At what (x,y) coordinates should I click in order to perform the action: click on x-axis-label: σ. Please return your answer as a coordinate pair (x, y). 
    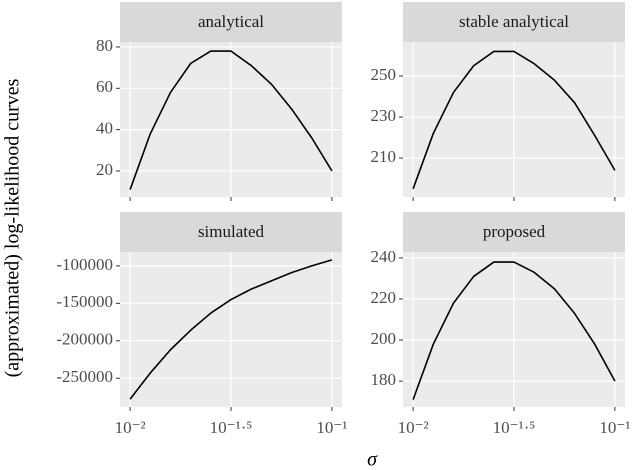
    Looking at the image, I should click on (372, 459).